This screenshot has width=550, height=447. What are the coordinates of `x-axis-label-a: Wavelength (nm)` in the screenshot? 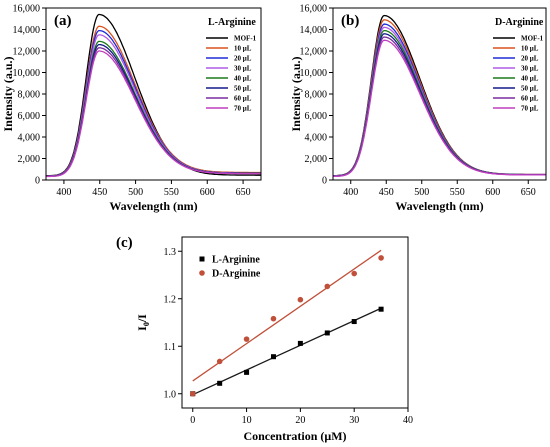 It's located at (153, 206).